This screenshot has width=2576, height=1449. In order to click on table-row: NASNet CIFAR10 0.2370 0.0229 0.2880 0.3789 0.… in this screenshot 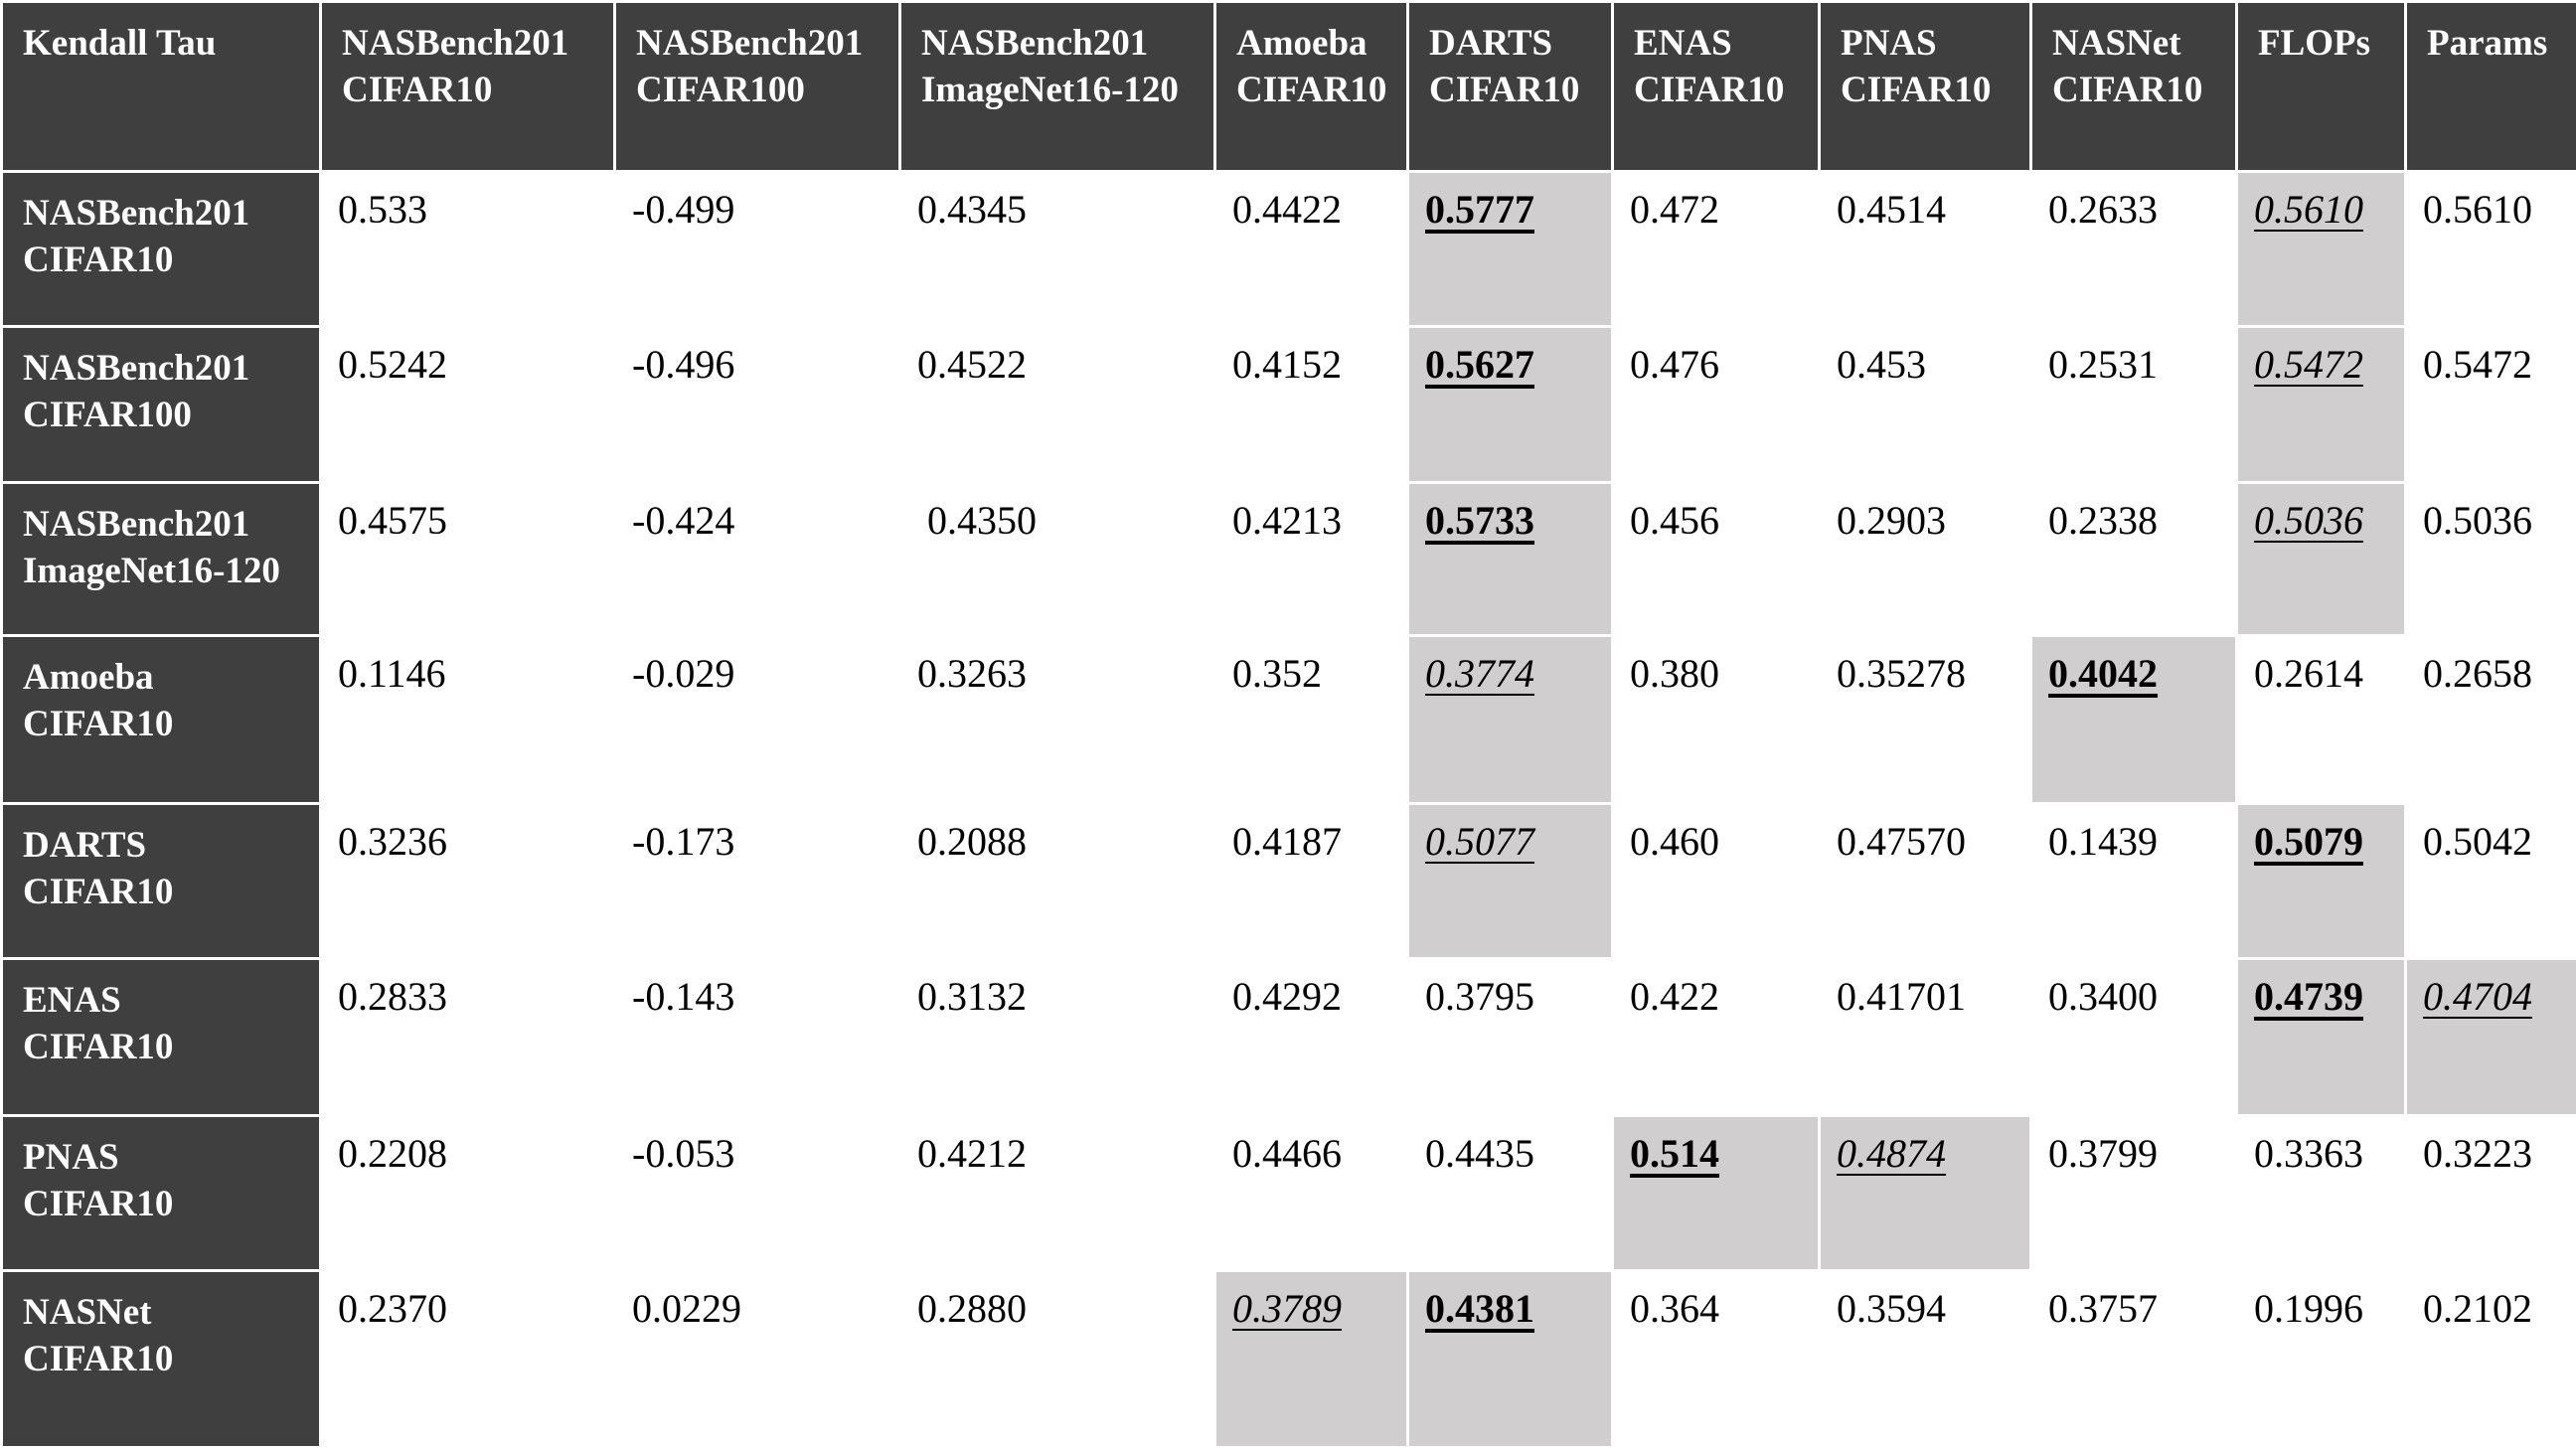, I will do `click(1289, 1359)`.